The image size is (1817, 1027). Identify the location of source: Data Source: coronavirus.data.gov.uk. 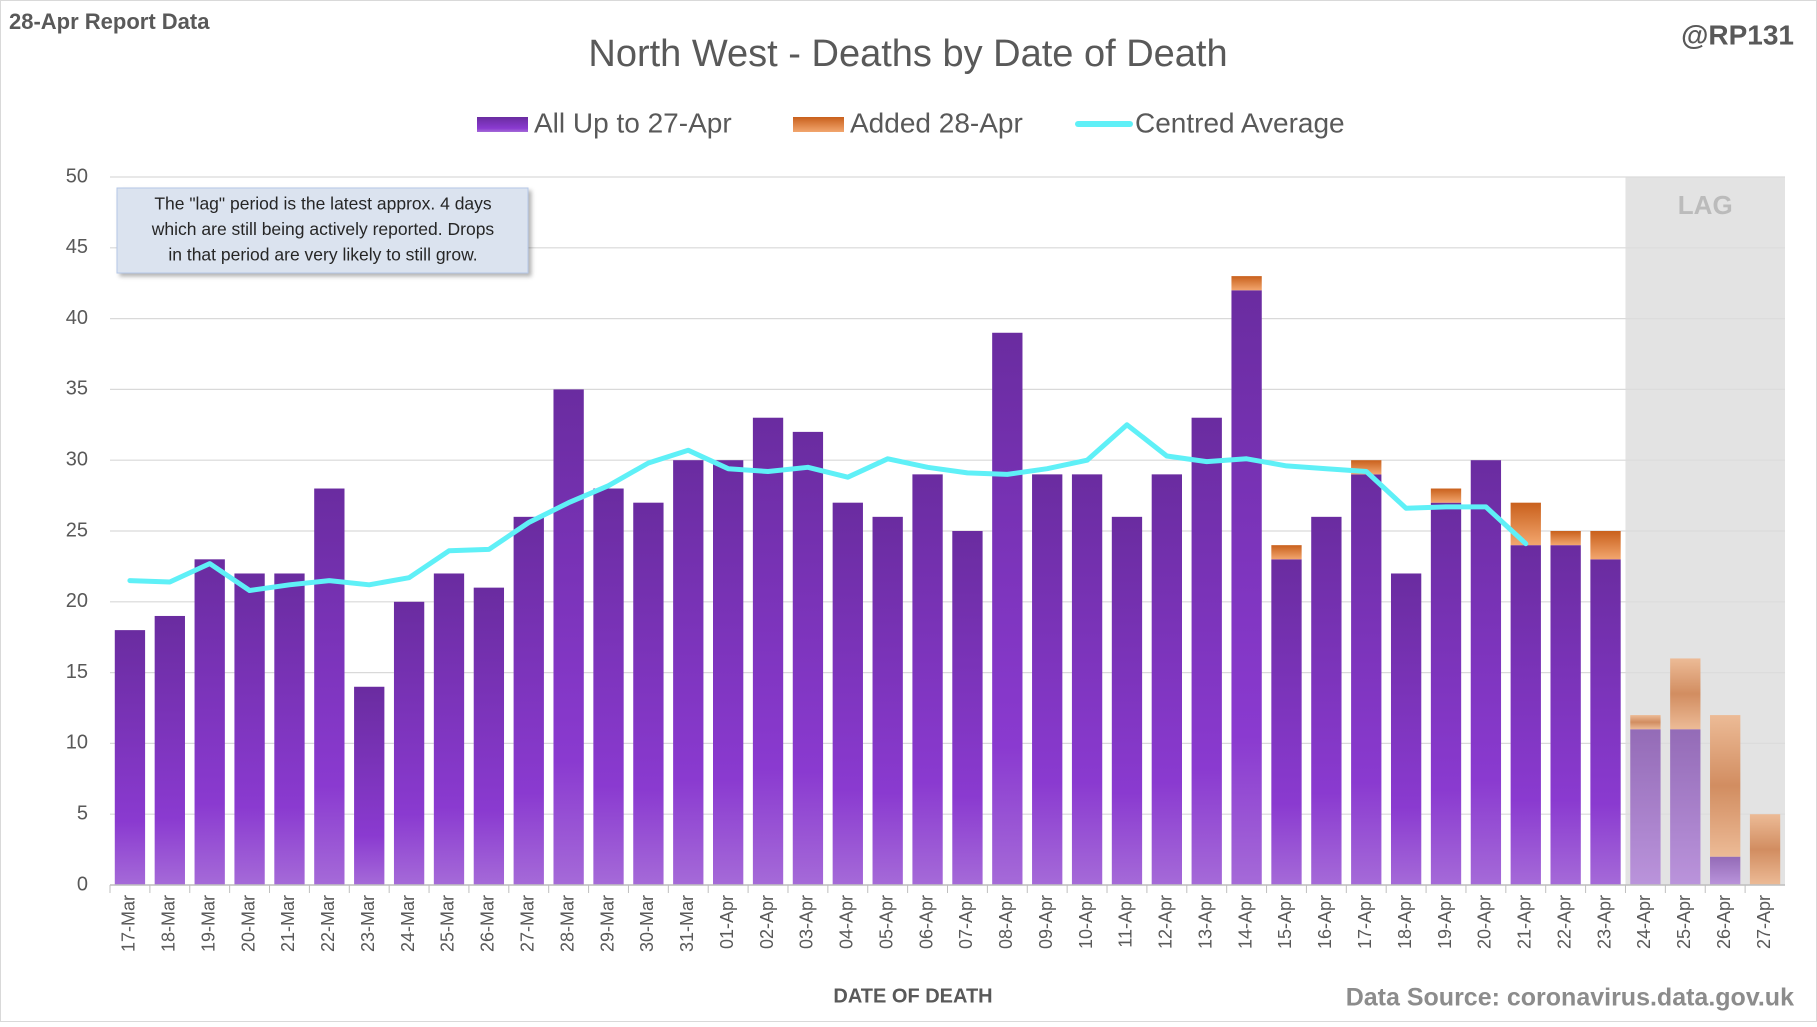
(1570, 998).